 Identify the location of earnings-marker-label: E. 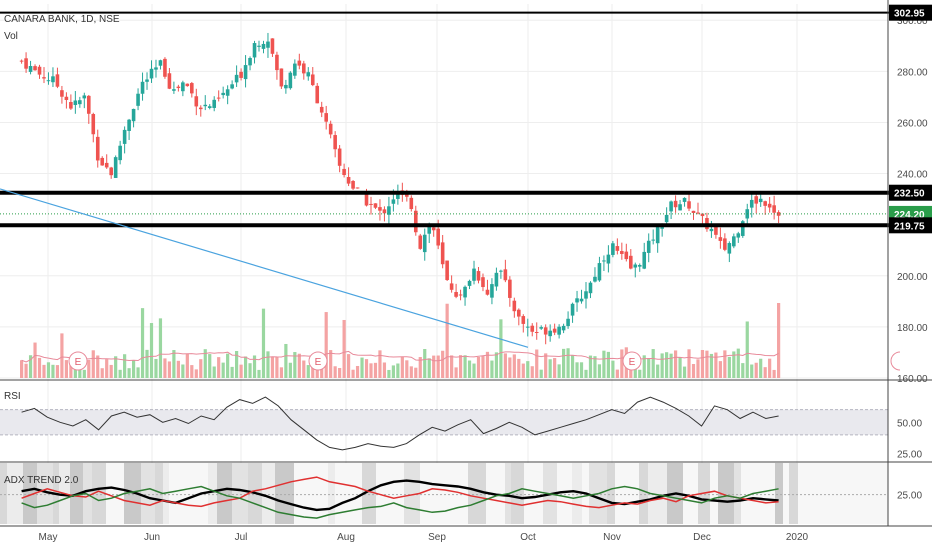
(632, 362).